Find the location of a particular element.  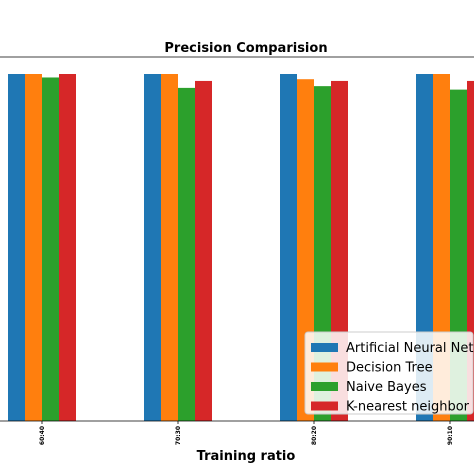

legend-box is located at coordinates (389, 373).